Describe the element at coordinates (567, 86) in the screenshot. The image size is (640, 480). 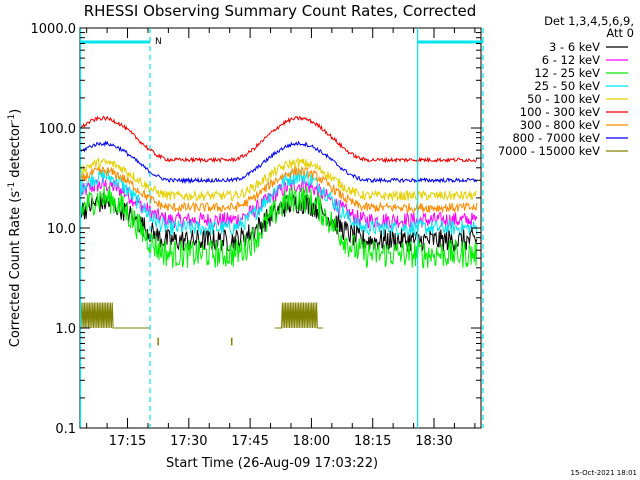
I see `legend-label: 25 - 50 keV` at that location.